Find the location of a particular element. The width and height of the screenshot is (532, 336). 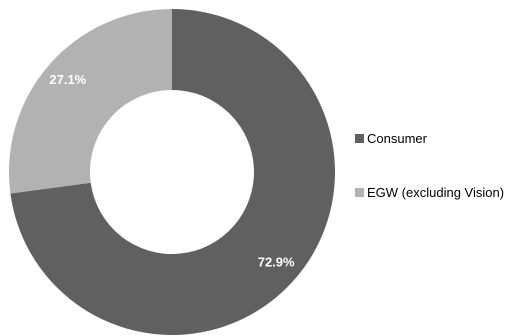

donut-value-label-0: 72.9% is located at coordinates (276, 262).